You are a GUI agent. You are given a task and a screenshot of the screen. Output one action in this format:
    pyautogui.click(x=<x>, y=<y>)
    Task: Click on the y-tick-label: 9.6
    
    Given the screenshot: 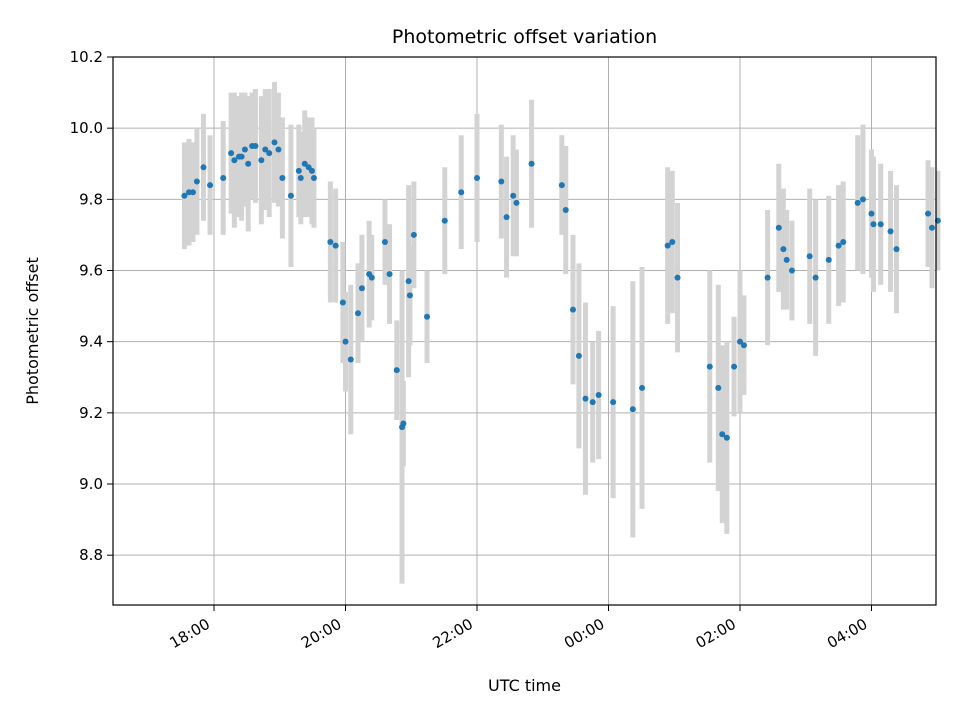 What is the action you would take?
    pyautogui.click(x=91, y=271)
    